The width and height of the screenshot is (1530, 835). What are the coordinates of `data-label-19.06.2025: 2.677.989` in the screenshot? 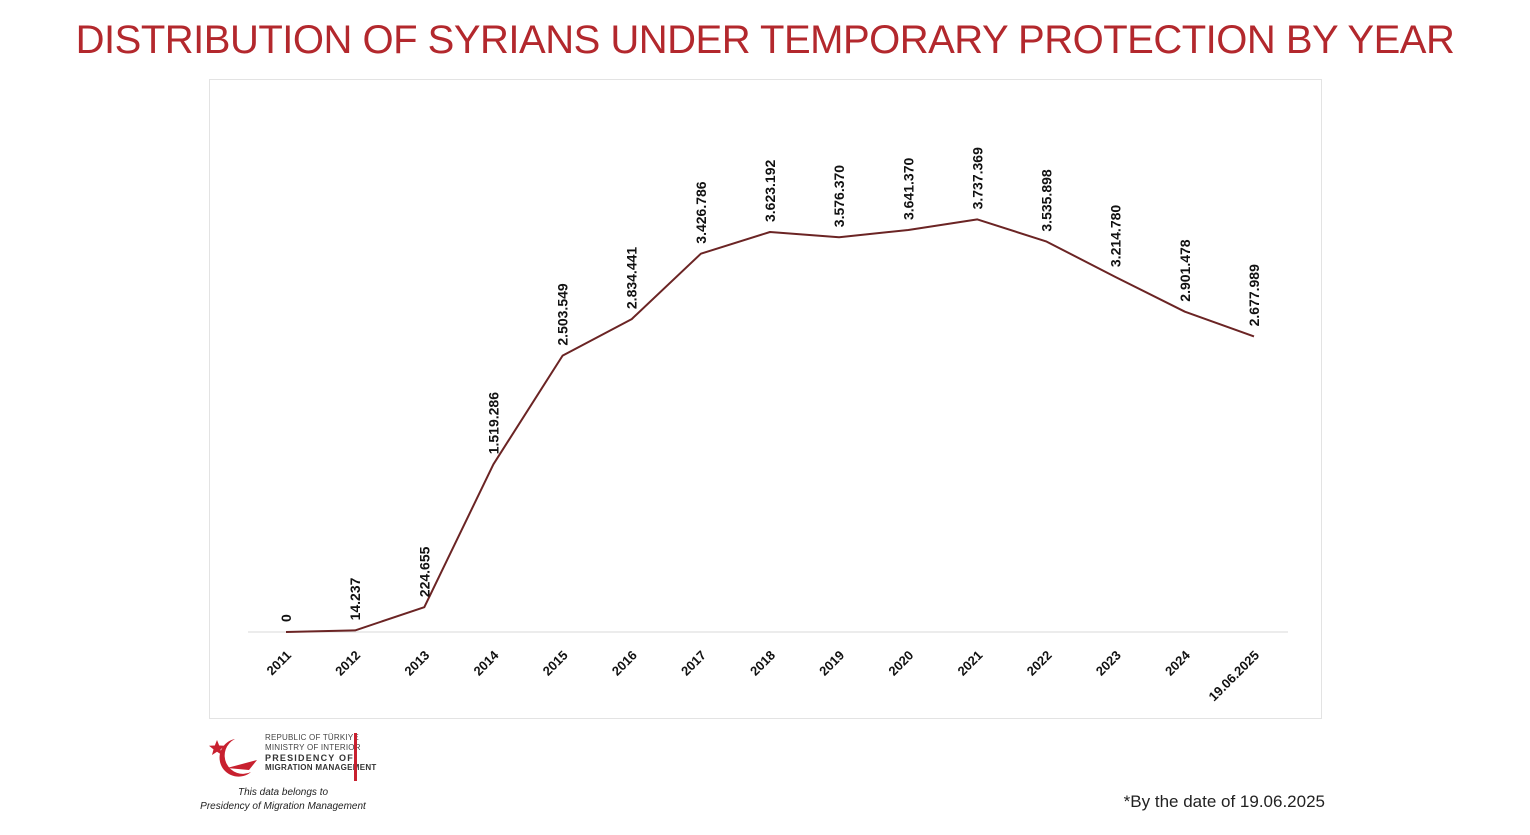 It's located at (1254, 295).